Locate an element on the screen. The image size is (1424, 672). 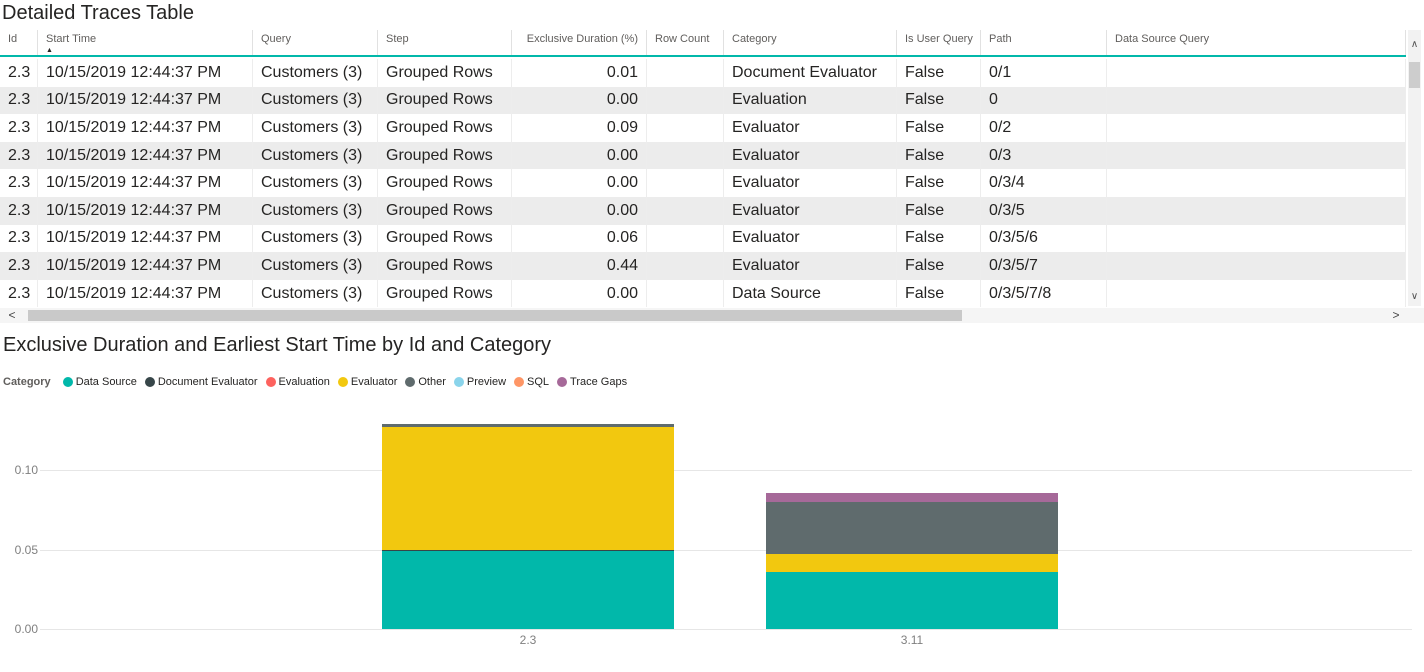
table-cell: Evaluation is located at coordinates (810, 100).